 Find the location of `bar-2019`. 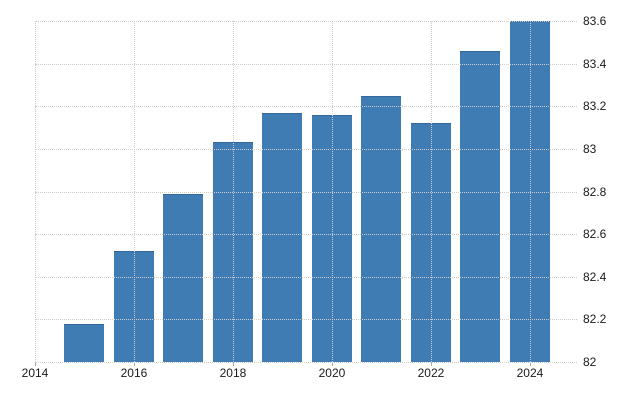

bar-2019 is located at coordinates (282, 237).